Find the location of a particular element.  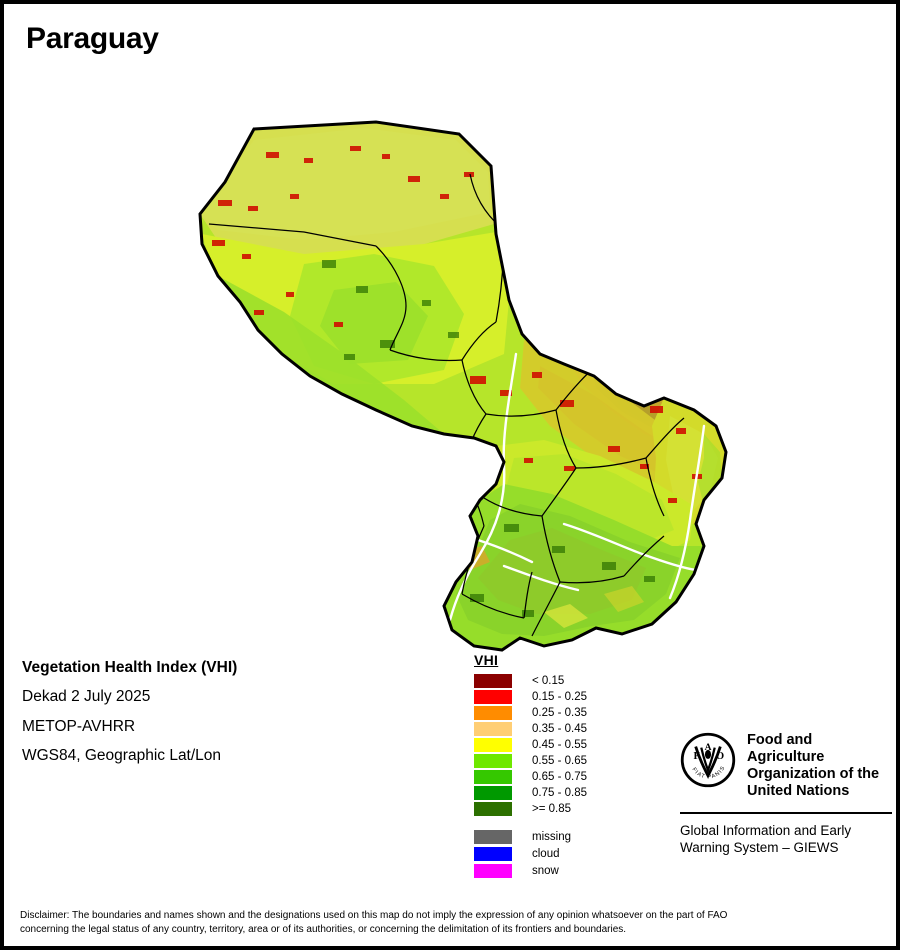

legend-item: >= 0.85 is located at coordinates (530, 809).